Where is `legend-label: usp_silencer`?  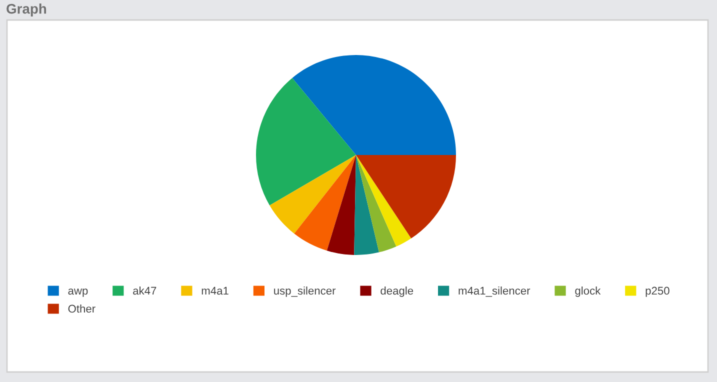 legend-label: usp_silencer is located at coordinates (305, 291).